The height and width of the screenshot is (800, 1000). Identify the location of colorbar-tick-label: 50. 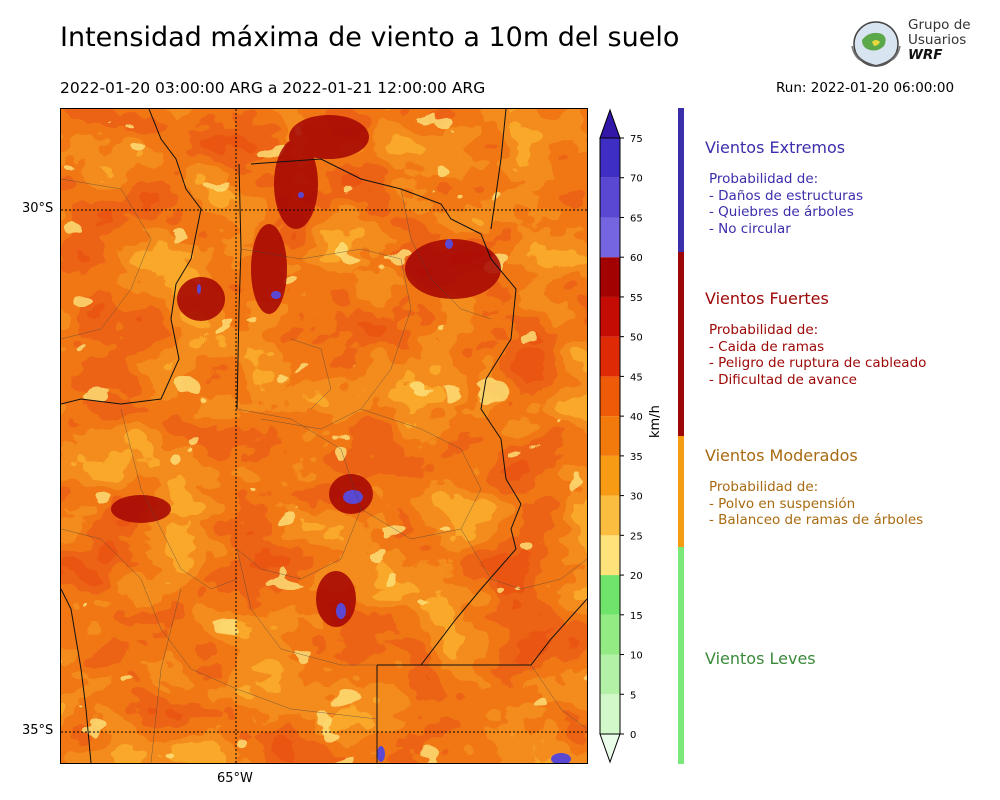
(636, 338).